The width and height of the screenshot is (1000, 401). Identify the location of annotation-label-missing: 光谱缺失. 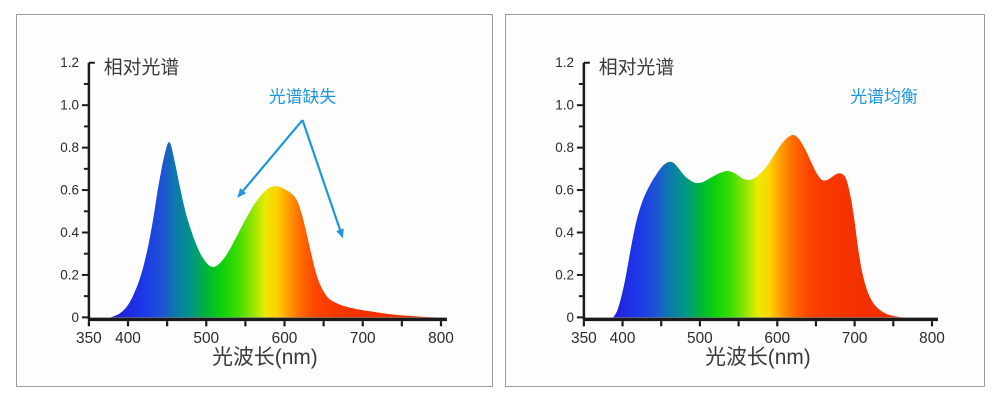
(303, 97).